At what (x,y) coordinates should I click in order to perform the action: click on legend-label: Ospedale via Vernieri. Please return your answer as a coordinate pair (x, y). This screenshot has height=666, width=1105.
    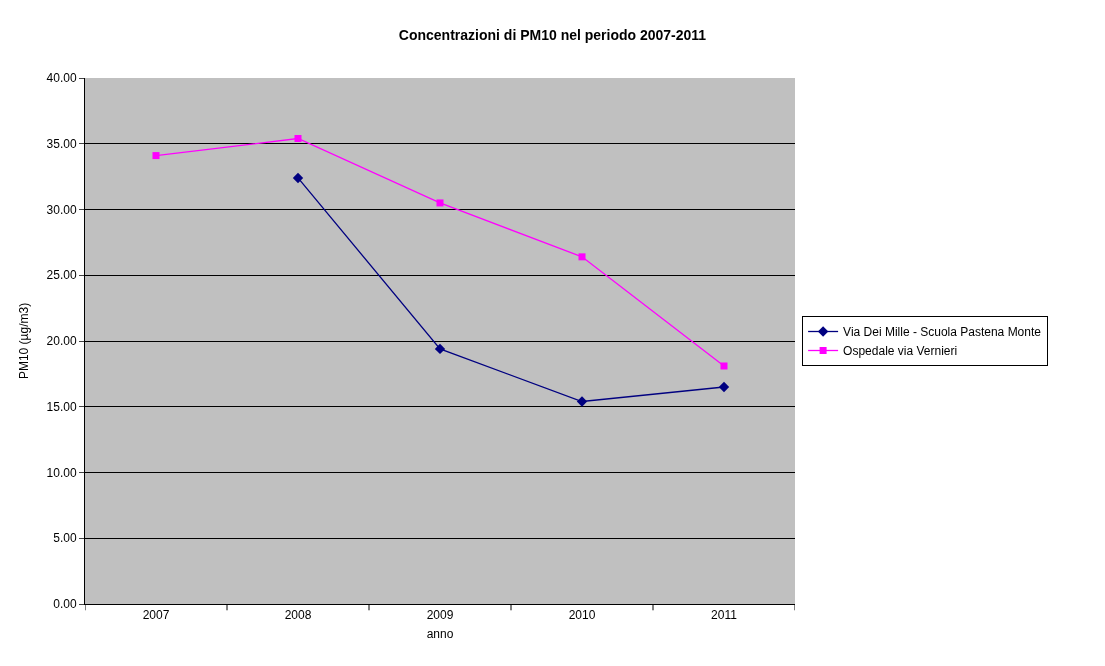
    Looking at the image, I should click on (900, 351).